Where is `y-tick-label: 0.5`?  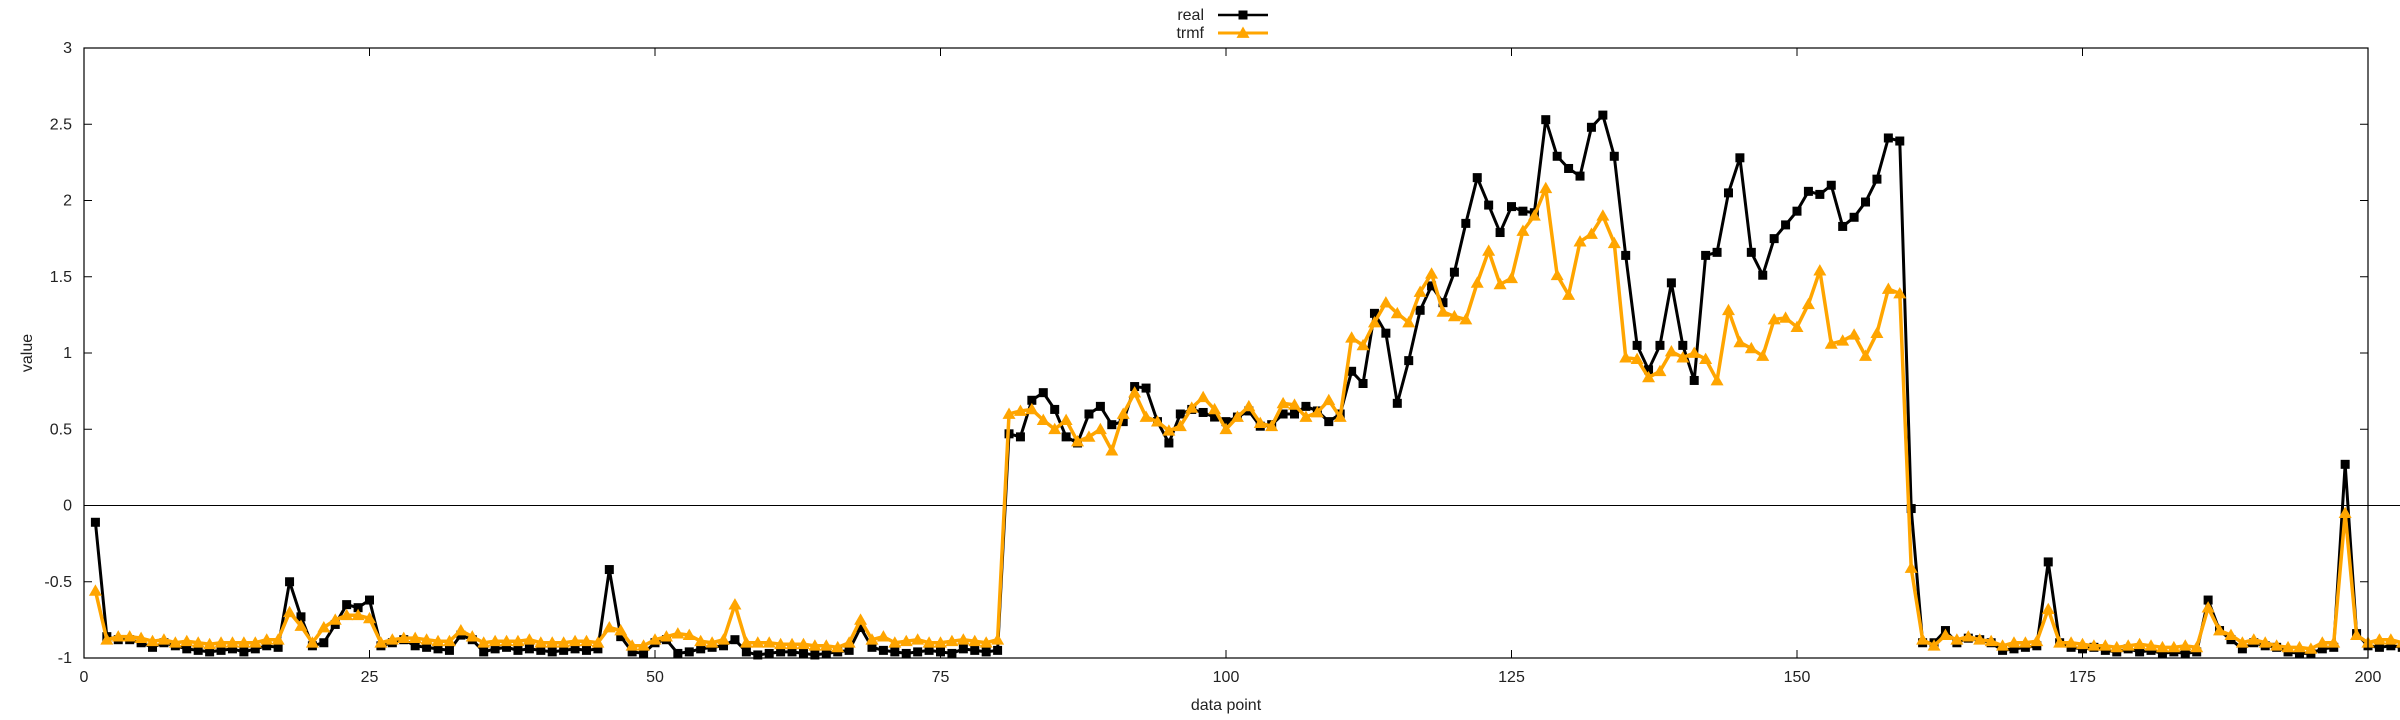 y-tick-label: 0.5 is located at coordinates (61, 429).